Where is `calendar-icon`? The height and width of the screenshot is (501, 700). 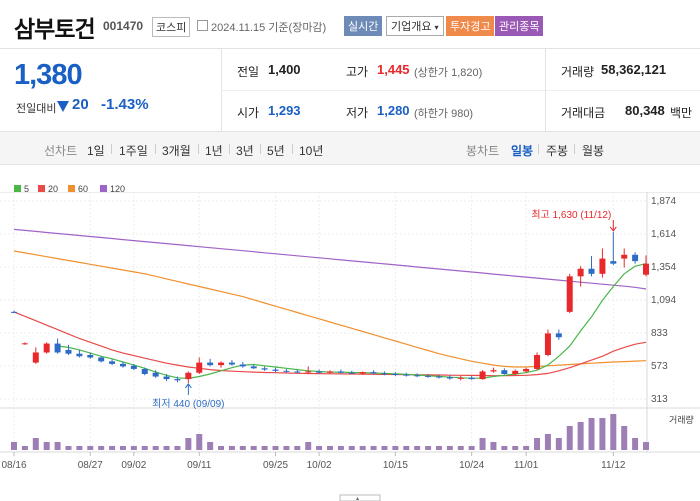
calendar-icon is located at coordinates (202, 25).